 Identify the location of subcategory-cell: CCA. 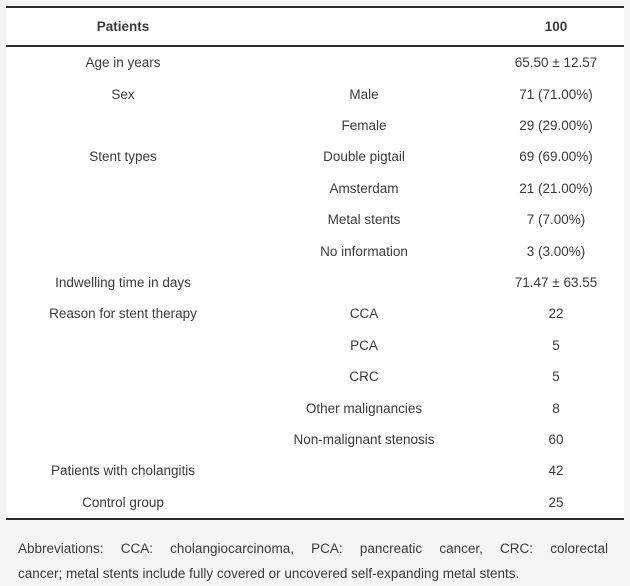
(364, 314).